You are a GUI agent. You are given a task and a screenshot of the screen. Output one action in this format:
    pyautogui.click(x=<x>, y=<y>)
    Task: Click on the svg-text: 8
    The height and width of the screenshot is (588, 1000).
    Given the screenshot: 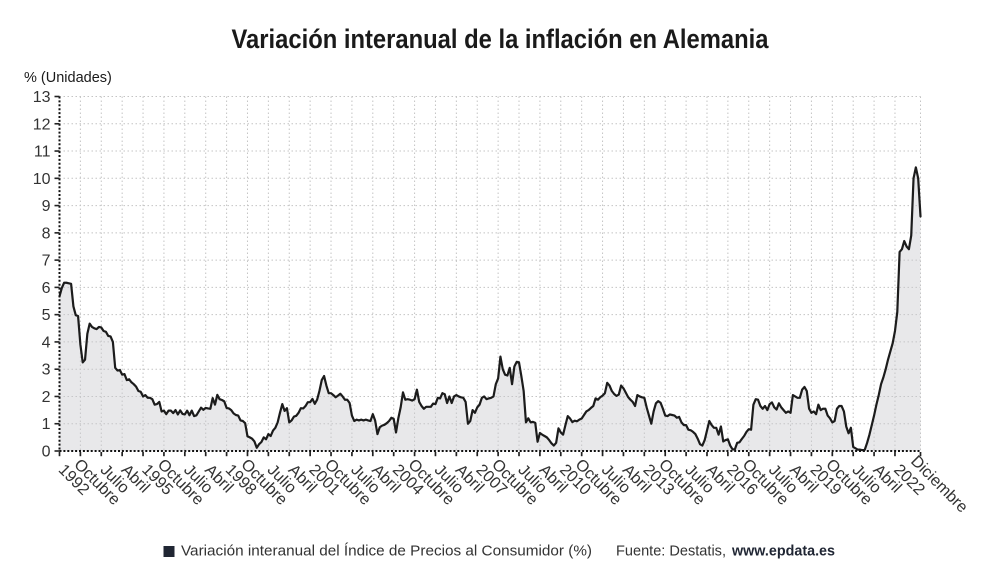 What is the action you would take?
    pyautogui.click(x=46, y=233)
    